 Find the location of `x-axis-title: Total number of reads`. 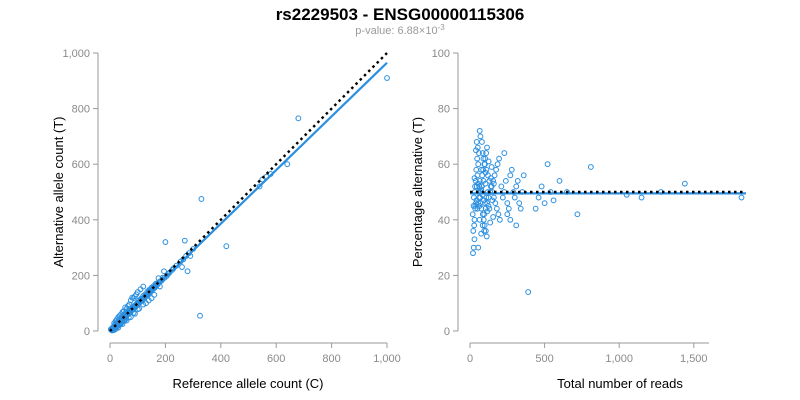

x-axis-title: Total number of reads is located at coordinates (620, 383).